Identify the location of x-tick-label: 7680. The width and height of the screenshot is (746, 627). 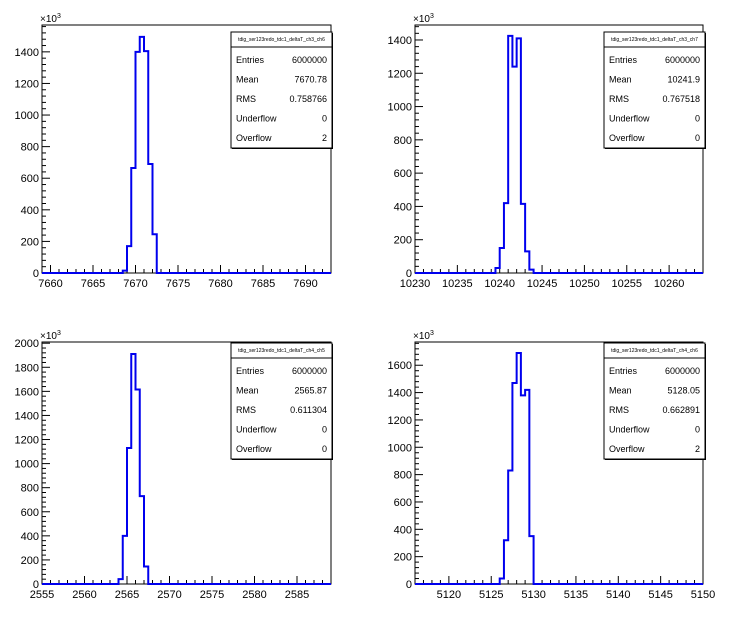
(220, 284).